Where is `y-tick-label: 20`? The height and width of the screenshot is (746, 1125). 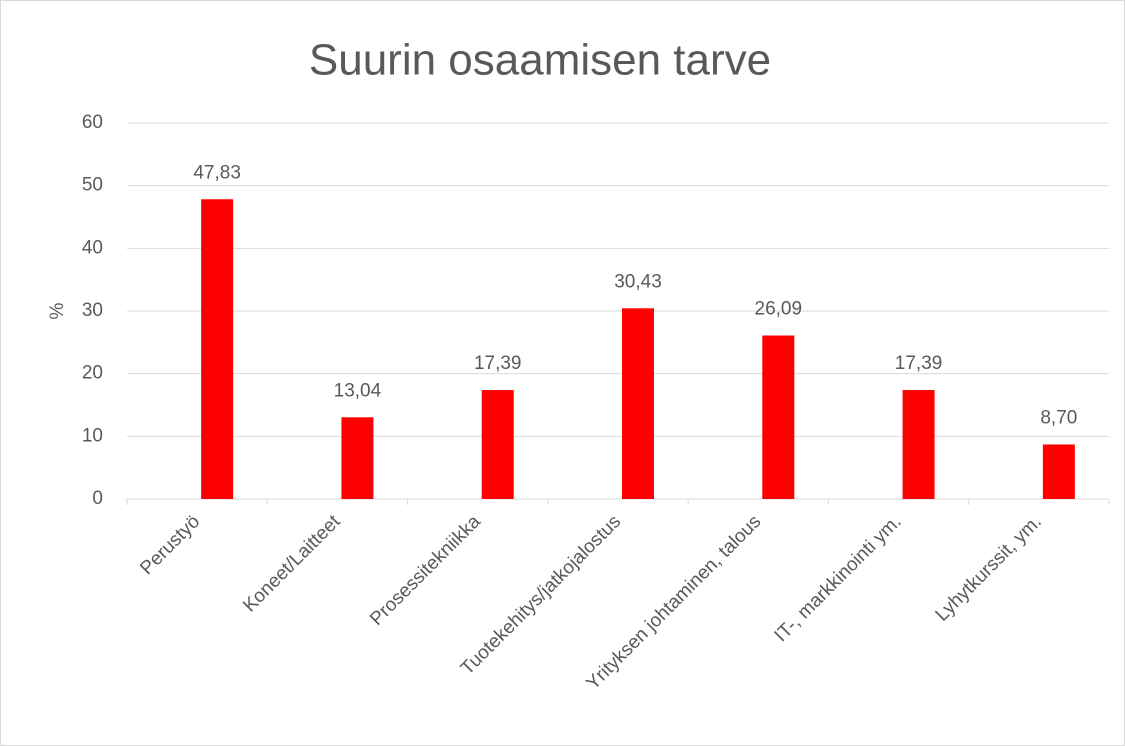
y-tick-label: 20 is located at coordinates (92, 373).